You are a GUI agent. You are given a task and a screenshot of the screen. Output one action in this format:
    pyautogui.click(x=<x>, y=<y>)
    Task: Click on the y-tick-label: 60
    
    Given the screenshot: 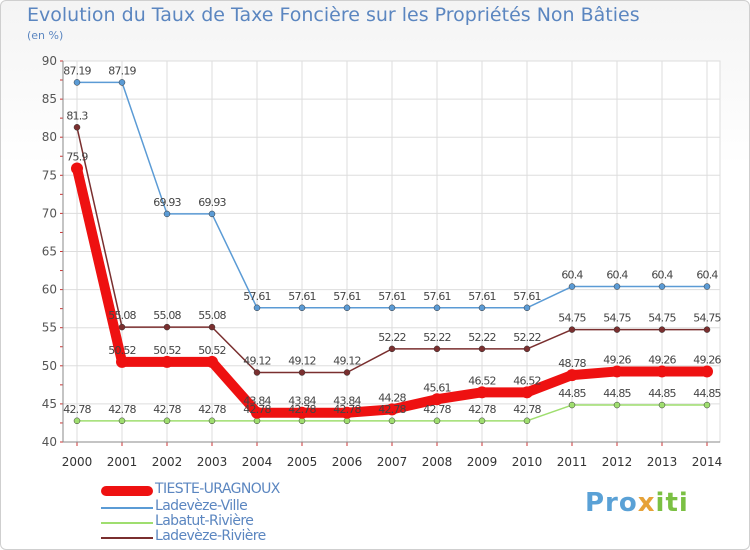 What is the action you would take?
    pyautogui.click(x=49, y=290)
    